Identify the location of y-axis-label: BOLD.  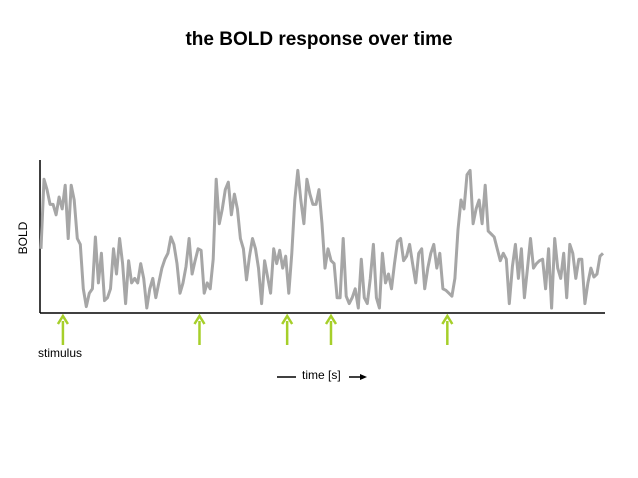
(23, 237).